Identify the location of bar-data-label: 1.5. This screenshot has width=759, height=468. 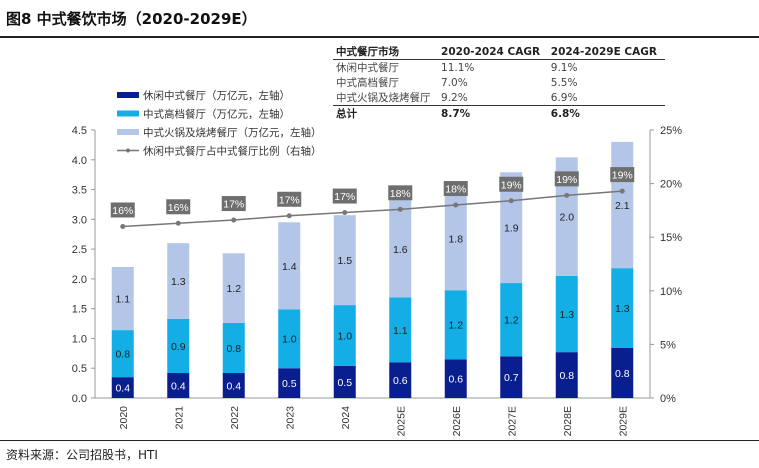
(344, 261).